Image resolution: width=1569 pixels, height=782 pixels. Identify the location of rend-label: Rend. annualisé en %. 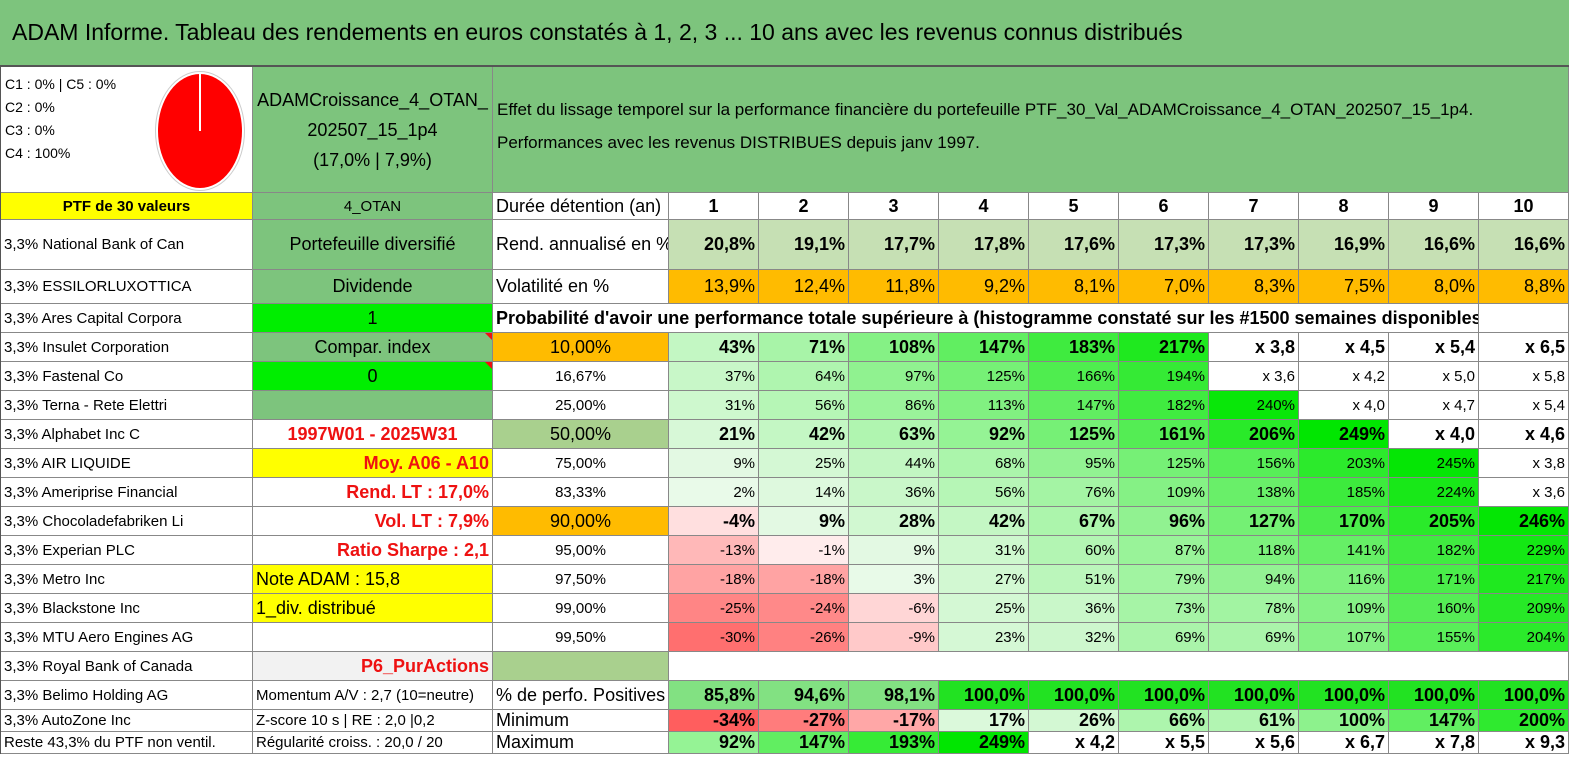
(581, 245).